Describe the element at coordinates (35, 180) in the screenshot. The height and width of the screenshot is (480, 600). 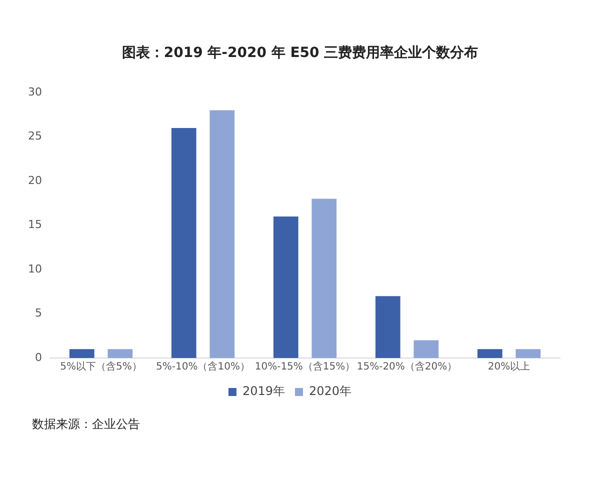
I see `y-tick-label: 20` at that location.